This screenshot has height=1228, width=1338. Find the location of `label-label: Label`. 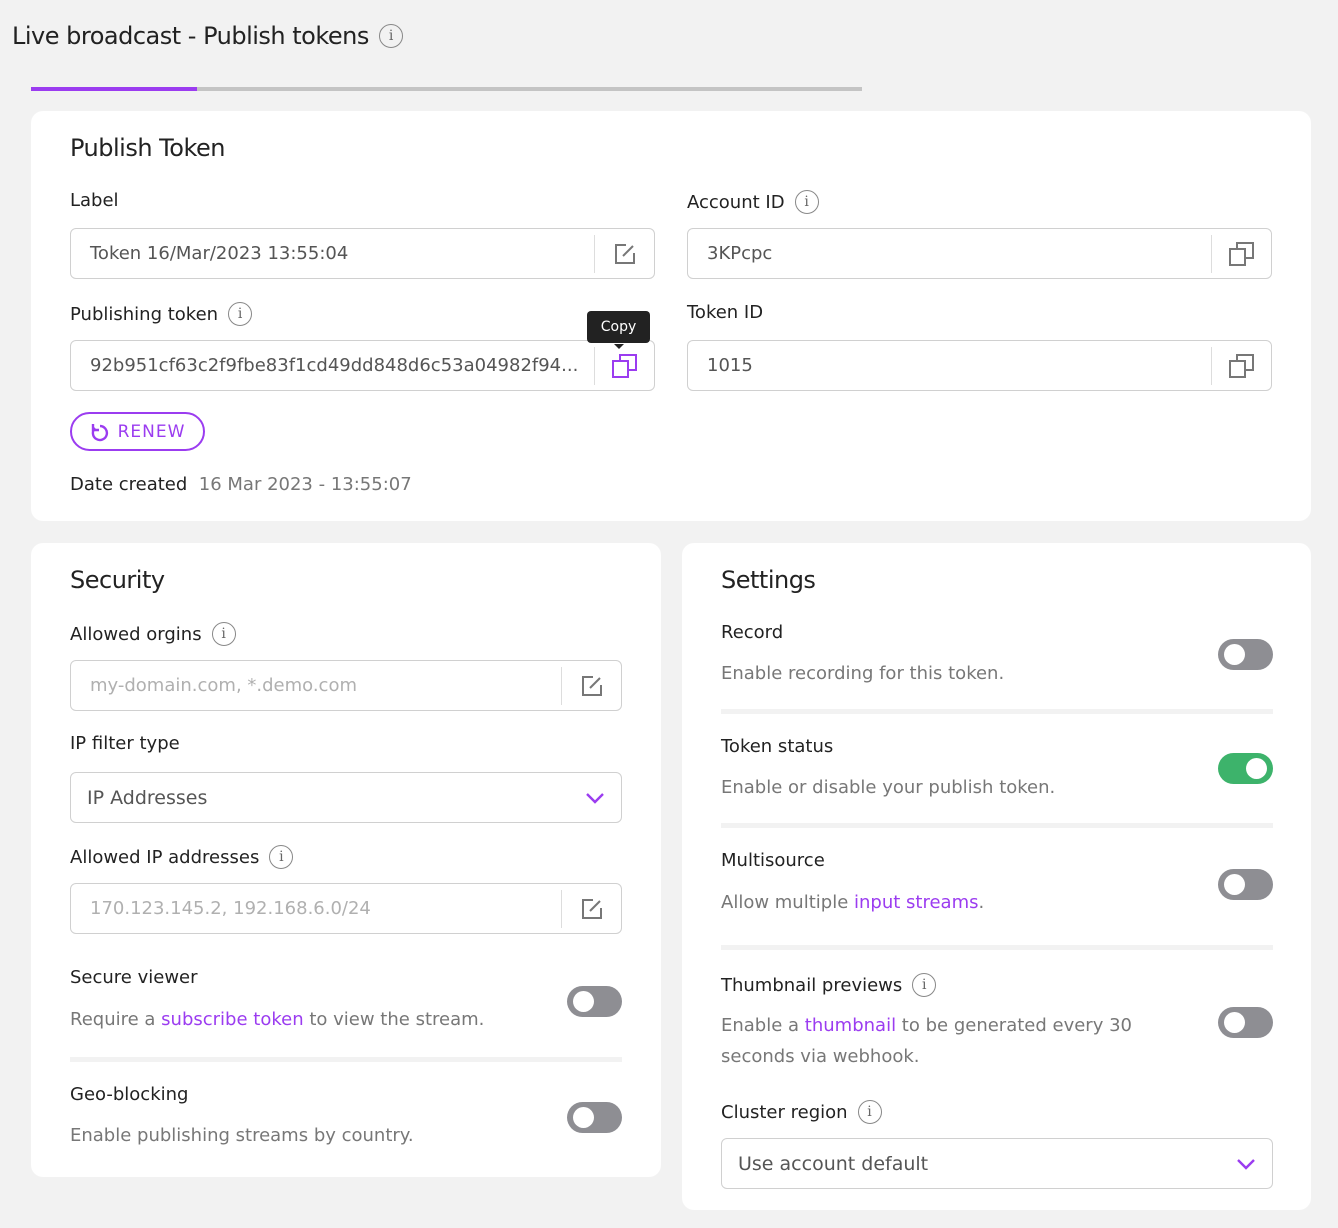

label-label: Label is located at coordinates (94, 200).